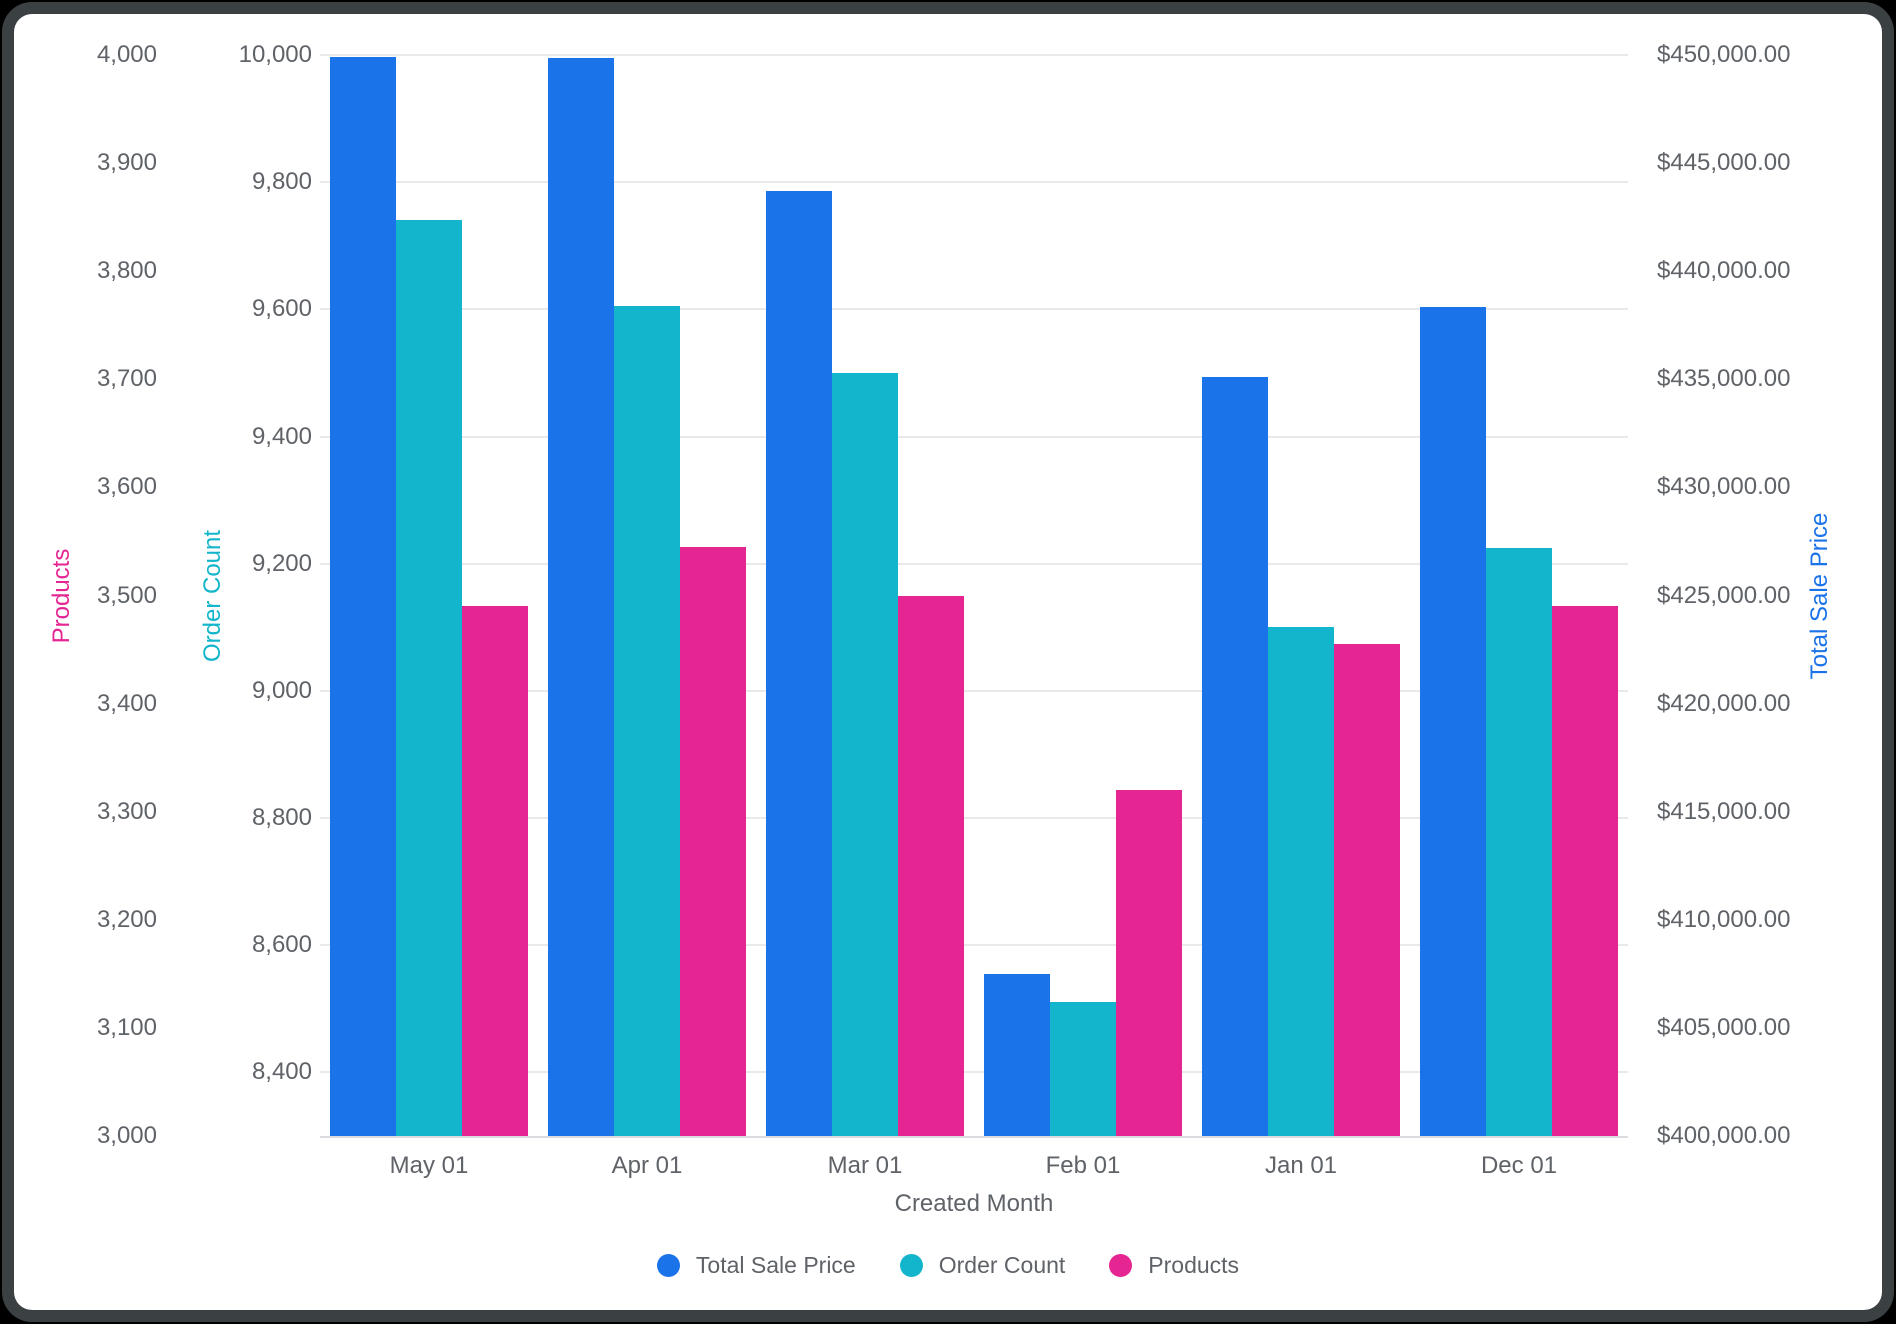  I want to click on tick-label: 3,000, so click(126, 1135).